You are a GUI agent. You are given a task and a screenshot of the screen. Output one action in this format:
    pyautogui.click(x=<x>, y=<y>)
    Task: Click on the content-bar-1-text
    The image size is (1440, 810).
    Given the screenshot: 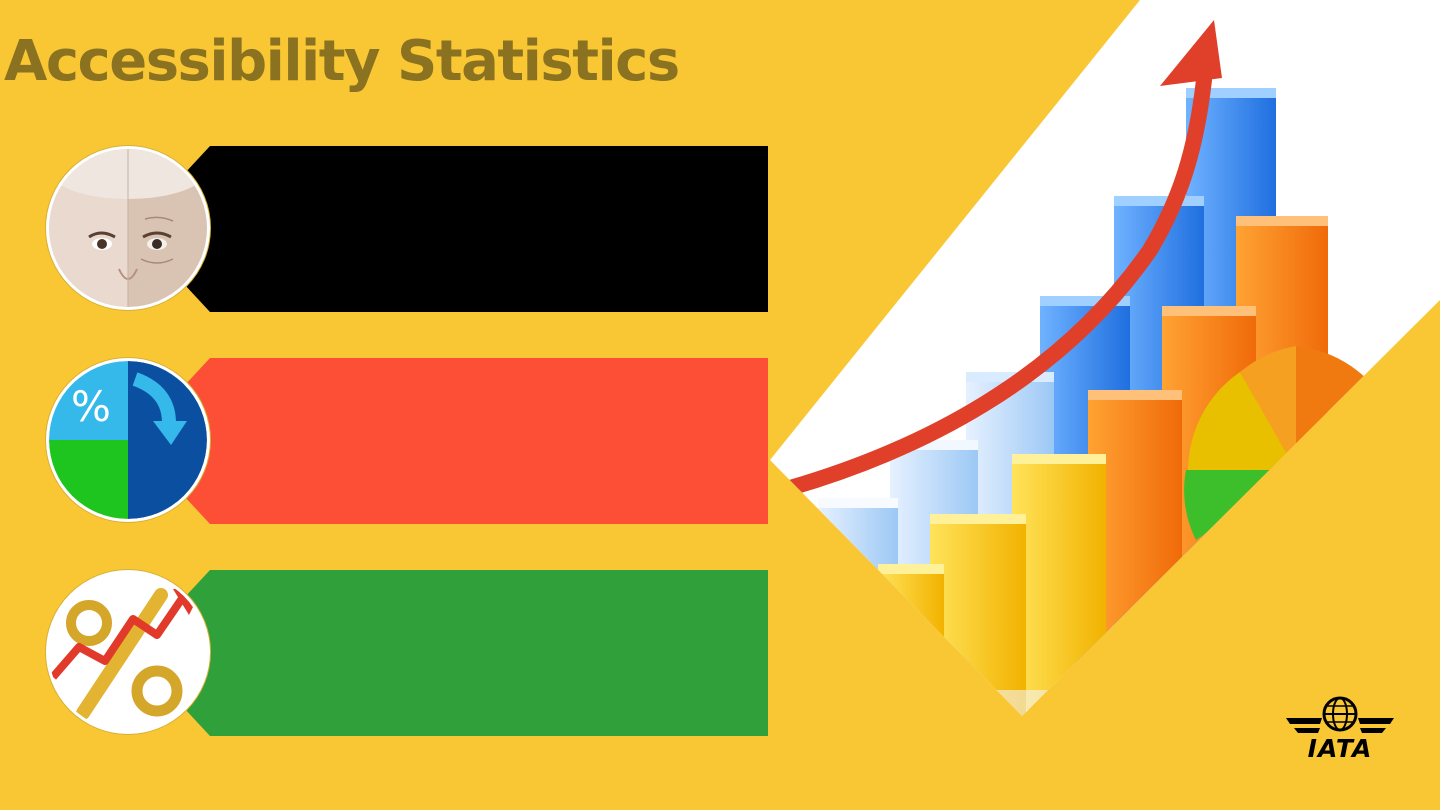 What is the action you would take?
    pyautogui.click(x=490, y=229)
    